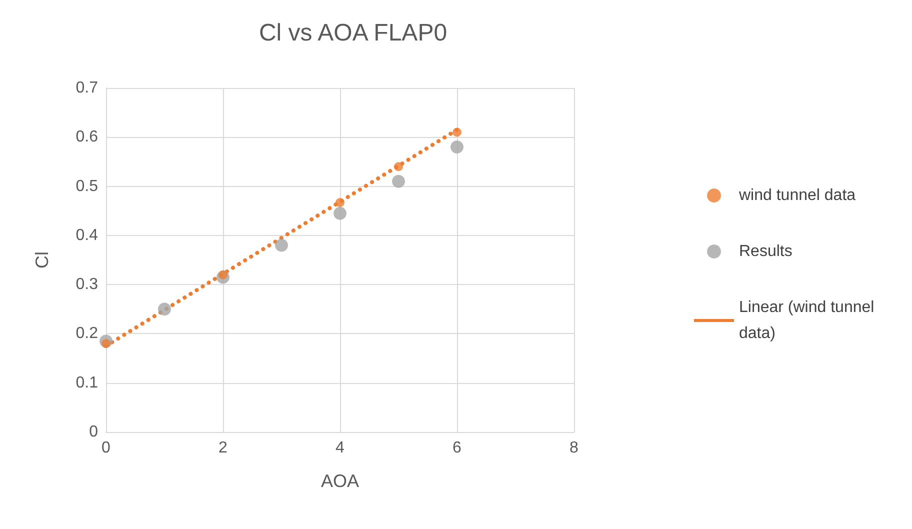  Describe the element at coordinates (93, 432) in the screenshot. I see `y-tick-label: 0` at that location.